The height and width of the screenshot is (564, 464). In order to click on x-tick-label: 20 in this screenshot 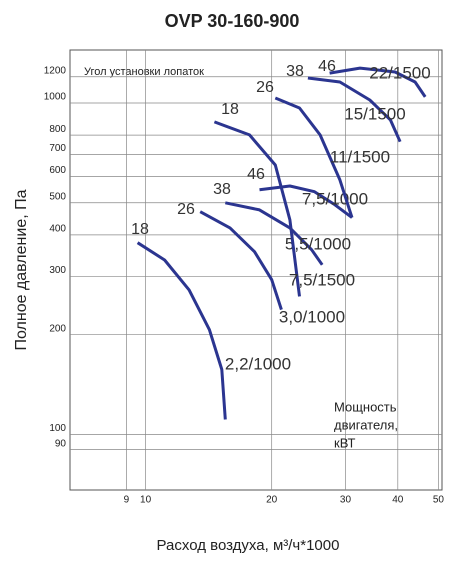, I will do `click(272, 500)`.